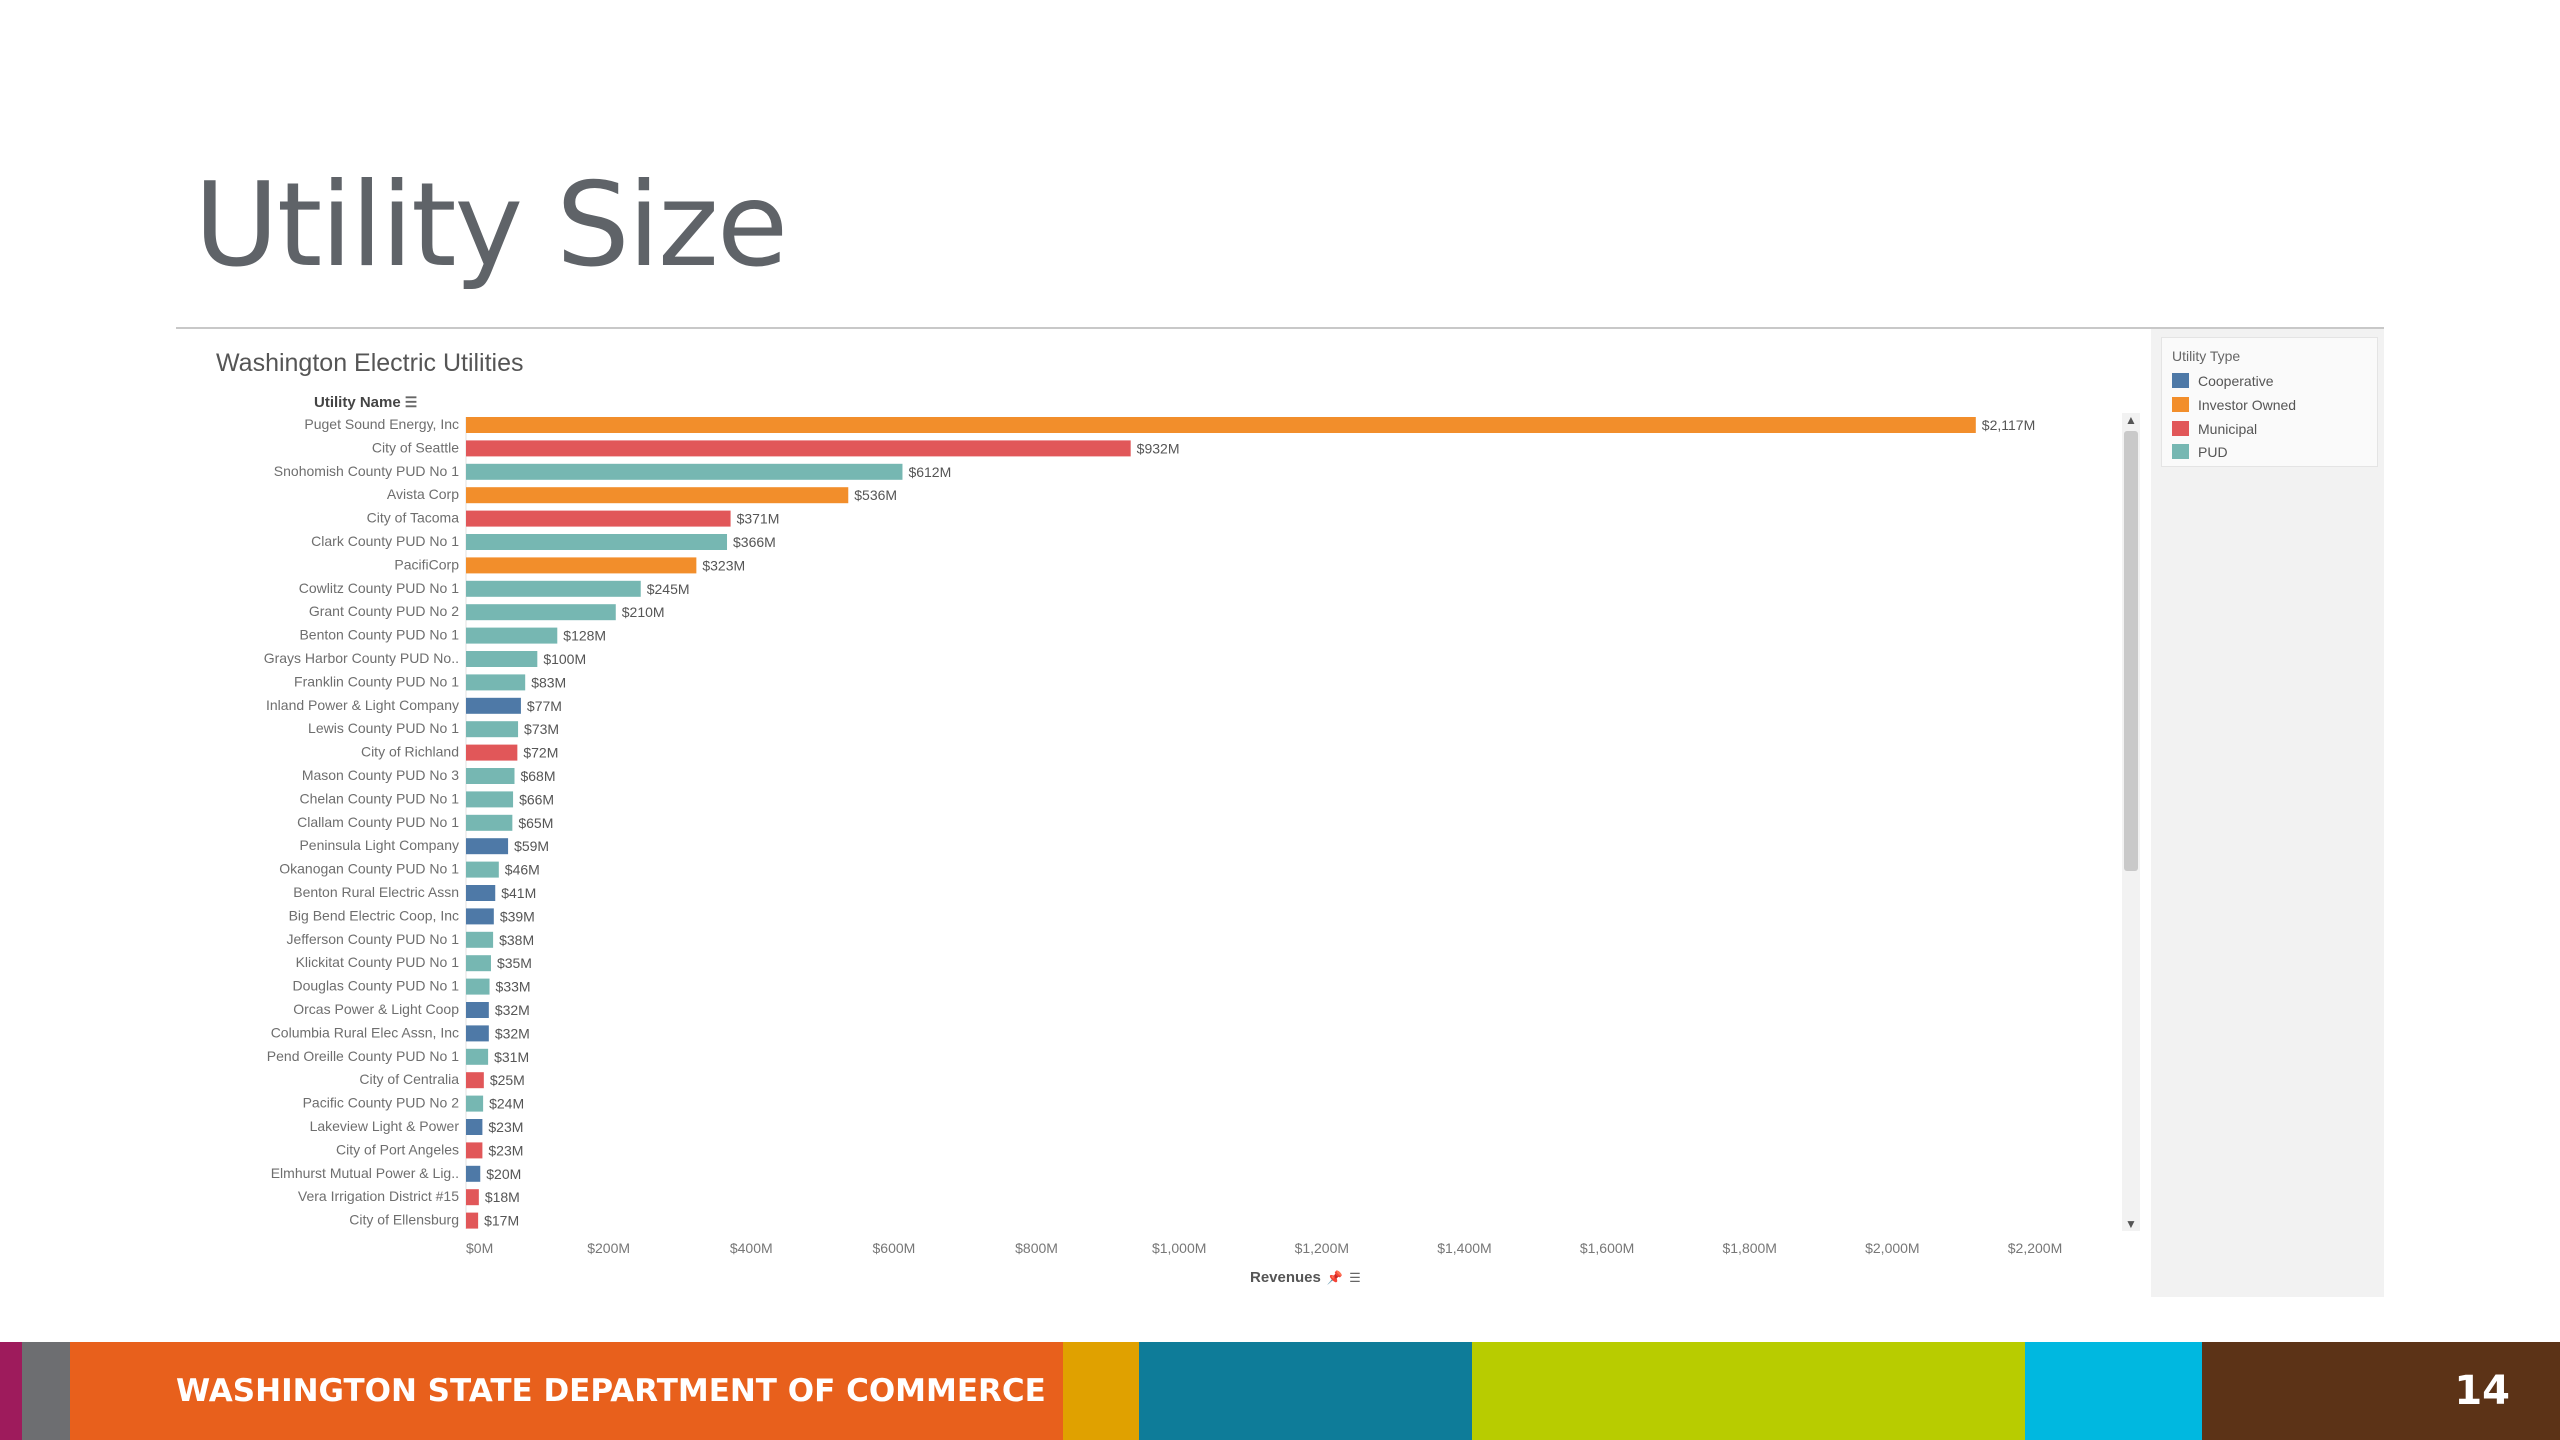 This screenshot has height=1440, width=2560. Describe the element at coordinates (2214, 429) in the screenshot. I see `legend-item-municipal: Municipal` at that location.